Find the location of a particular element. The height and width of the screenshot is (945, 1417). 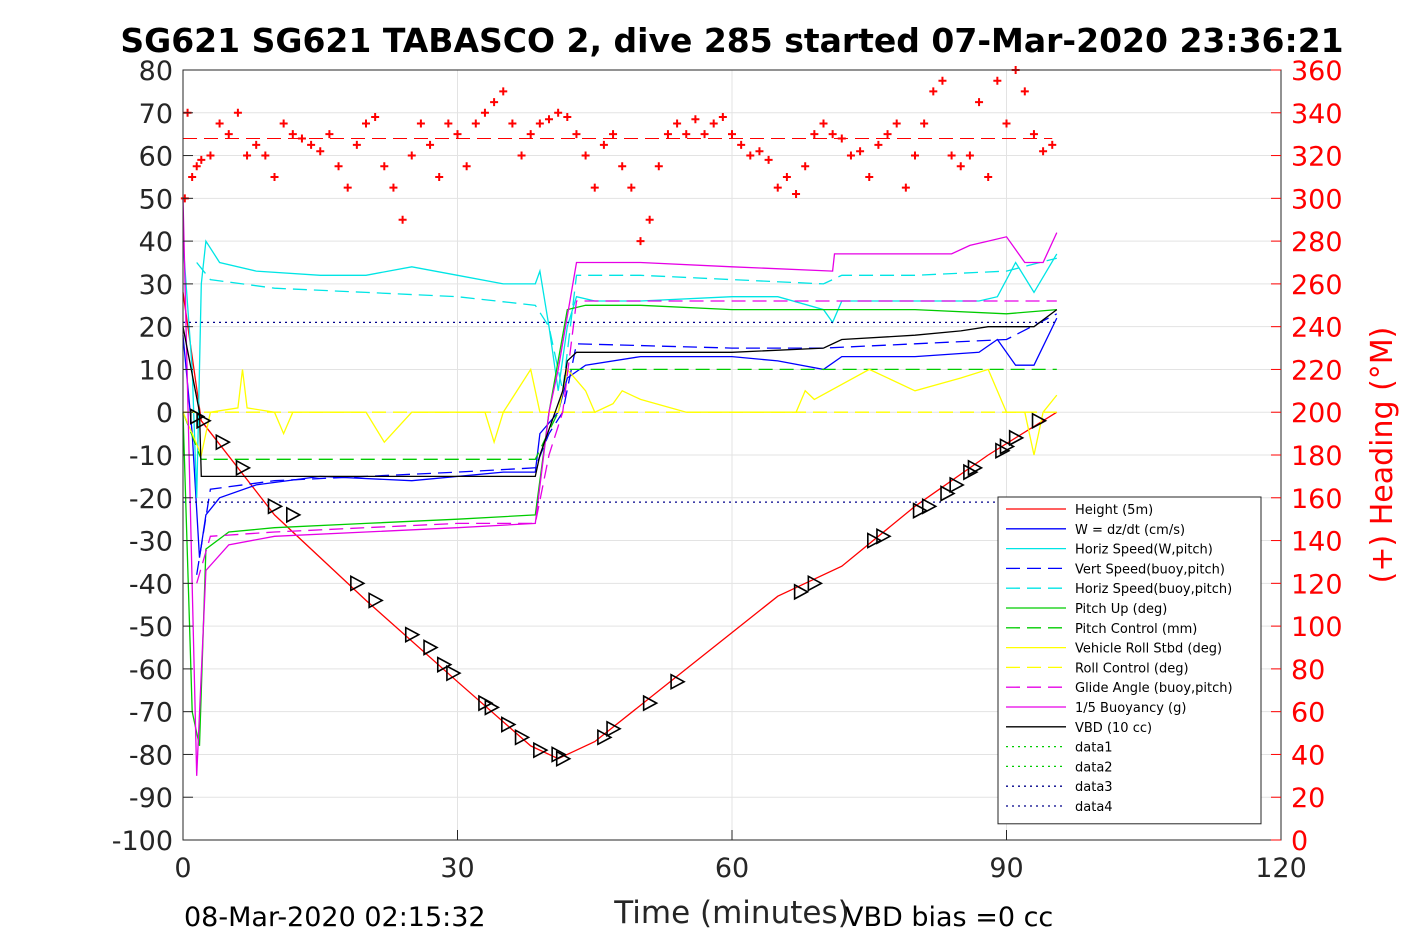

y-tick-label-9: -10 is located at coordinates (151, 456).